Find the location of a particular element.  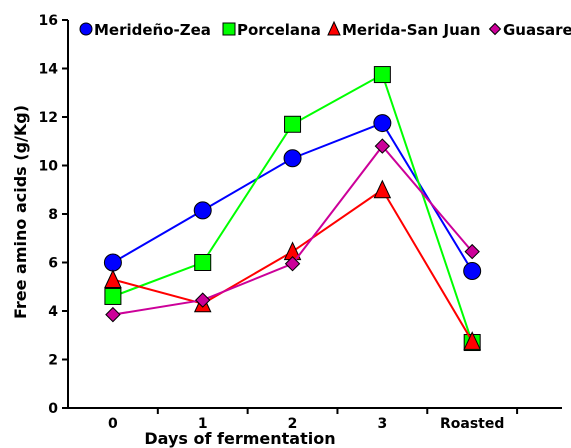

y-tick-label: 0 is located at coordinates (53, 409).